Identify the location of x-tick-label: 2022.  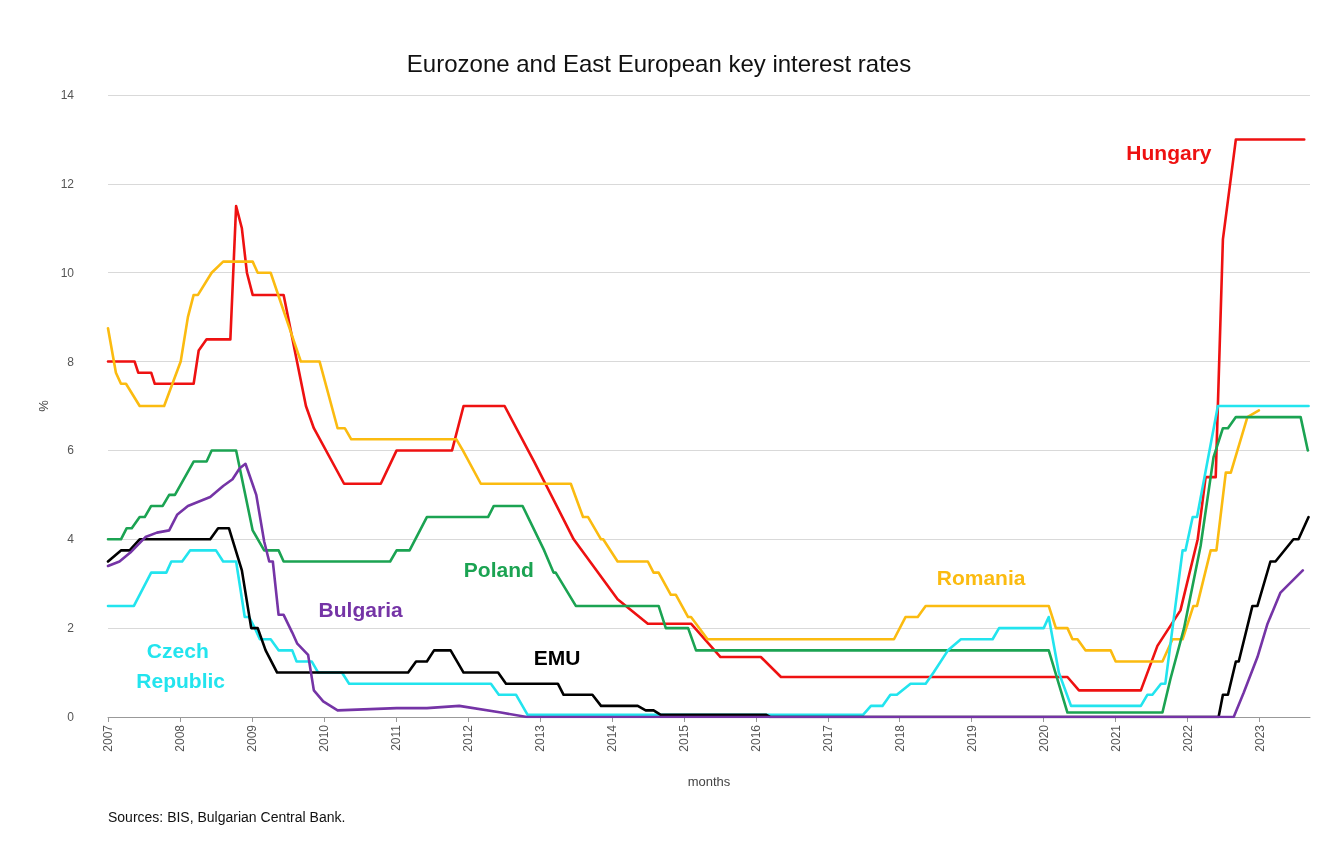
(1187, 738).